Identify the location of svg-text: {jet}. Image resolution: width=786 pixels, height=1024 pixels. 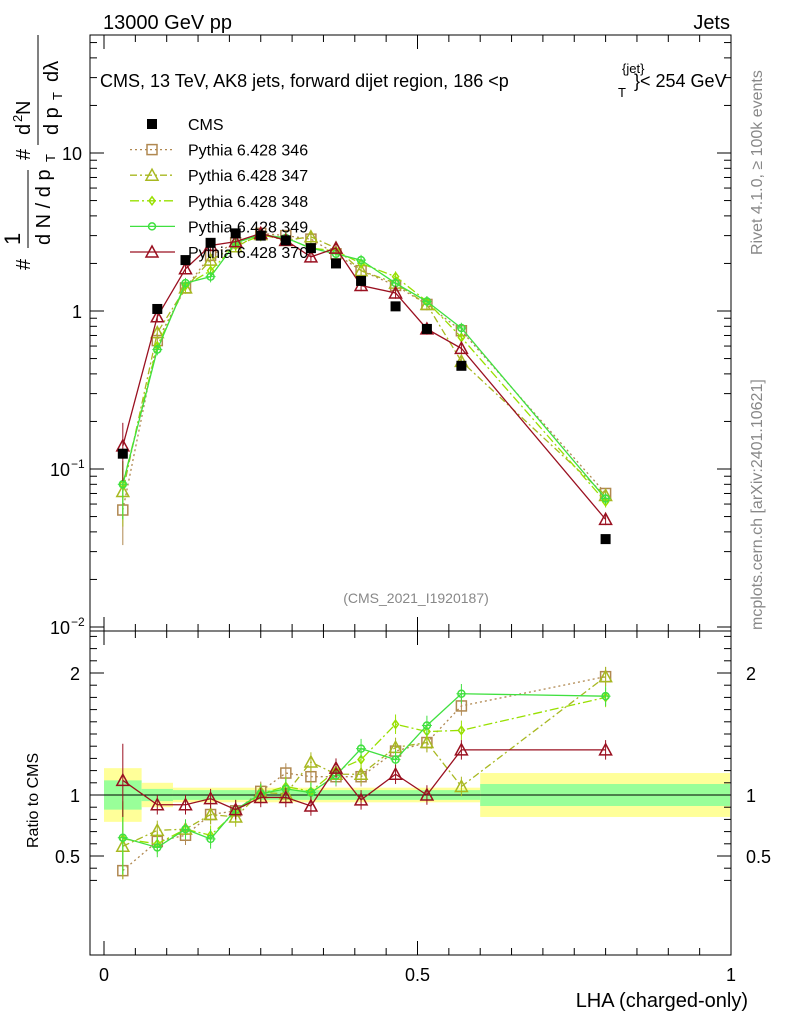
(633, 68).